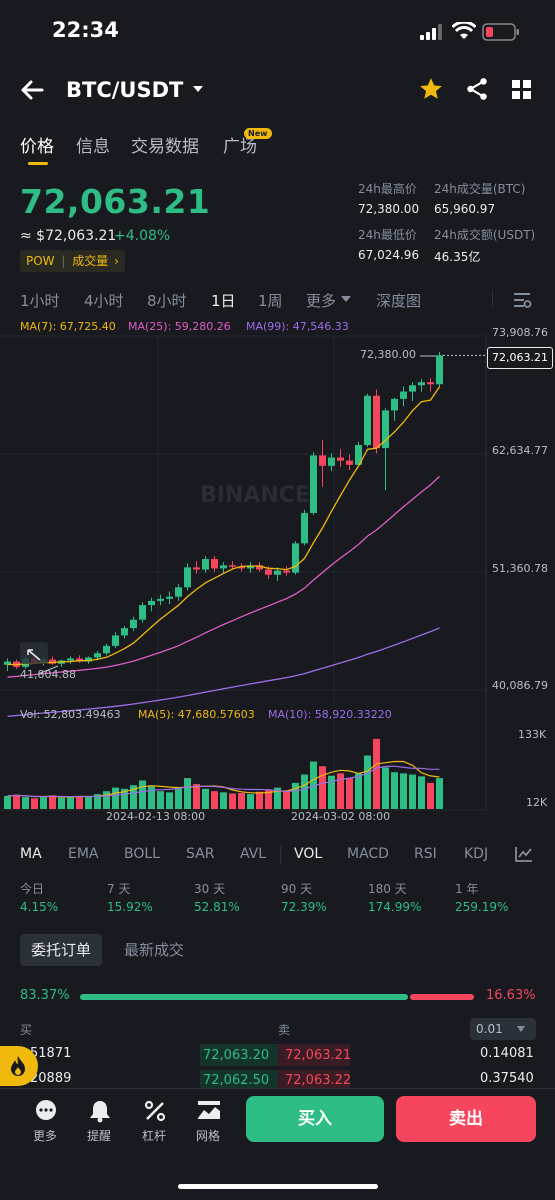 Image resolution: width=555 pixels, height=1200 pixels. I want to click on last-price-marker: 72,063.21, so click(520, 358).